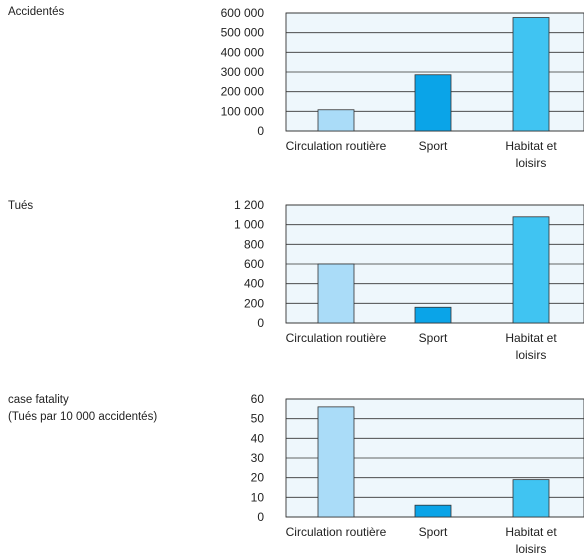 The image size is (584, 558). Describe the element at coordinates (249, 205) in the screenshot. I see `y-tick-label: 1 200` at that location.